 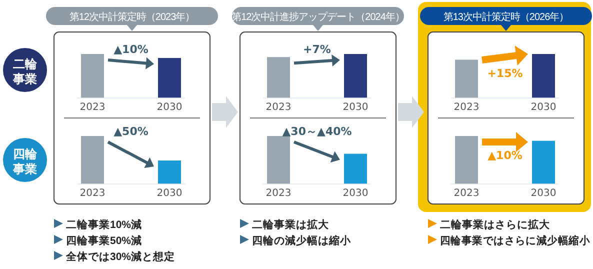 I want to click on chart-title: 第12次中計策定時（2023年）, so click(x=132, y=17).